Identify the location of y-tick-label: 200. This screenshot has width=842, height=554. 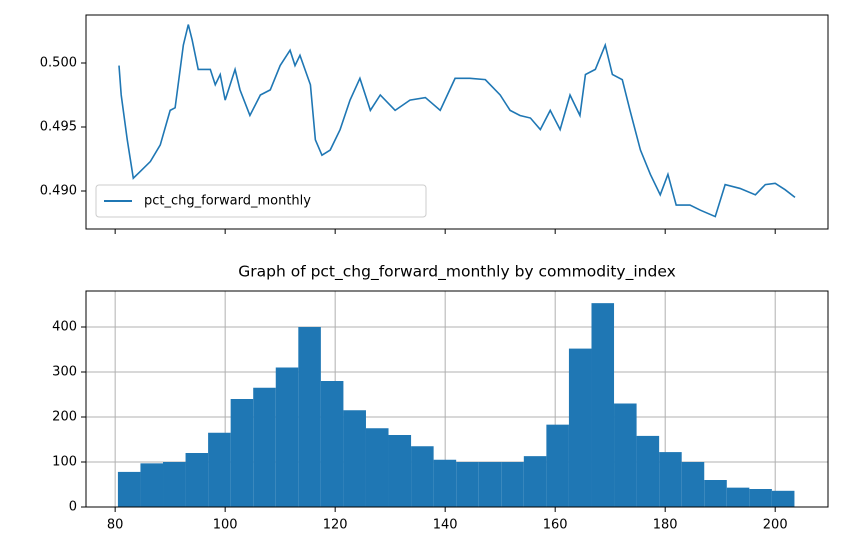
(64, 417).